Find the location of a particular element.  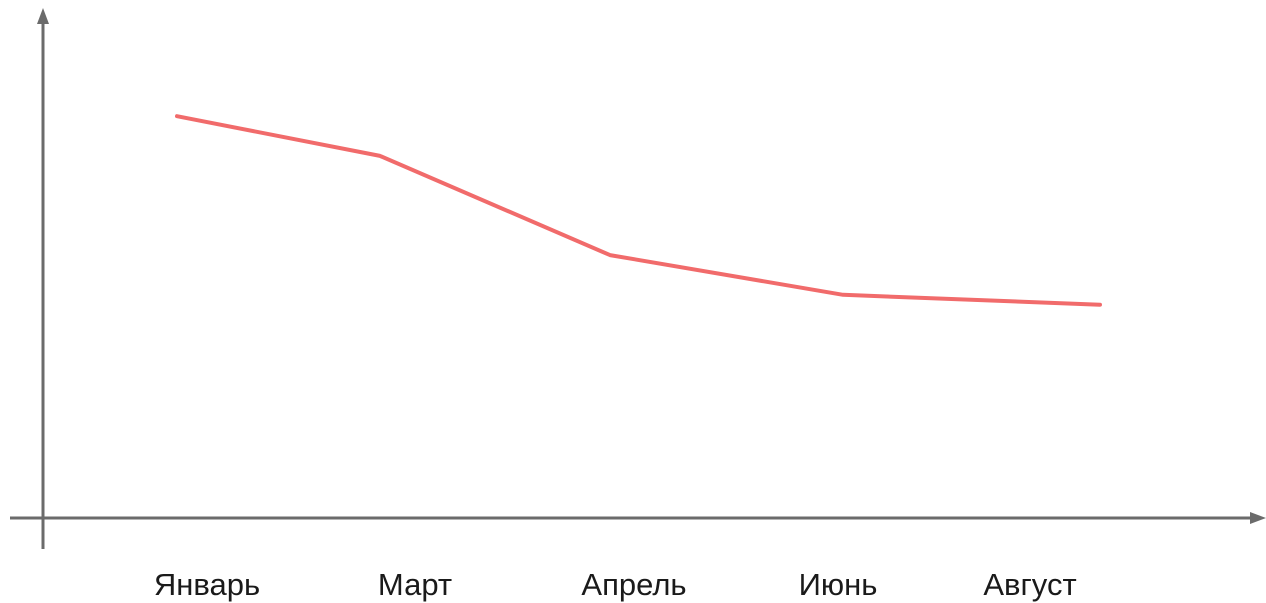

x-tick-label: Январь is located at coordinates (207, 584).